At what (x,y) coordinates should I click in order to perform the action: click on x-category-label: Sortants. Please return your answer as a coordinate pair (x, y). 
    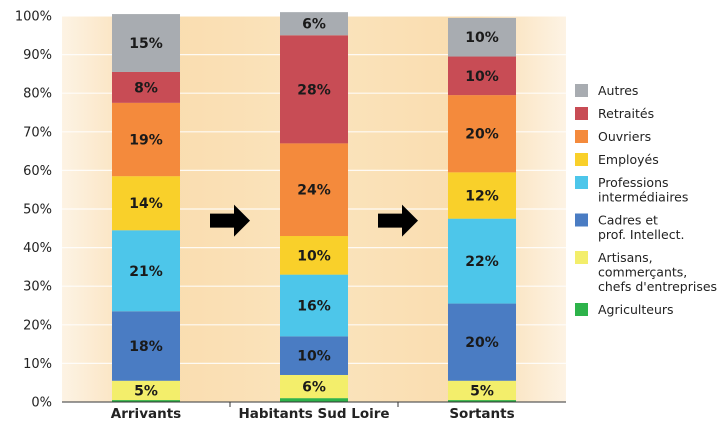
    Looking at the image, I should click on (481, 414).